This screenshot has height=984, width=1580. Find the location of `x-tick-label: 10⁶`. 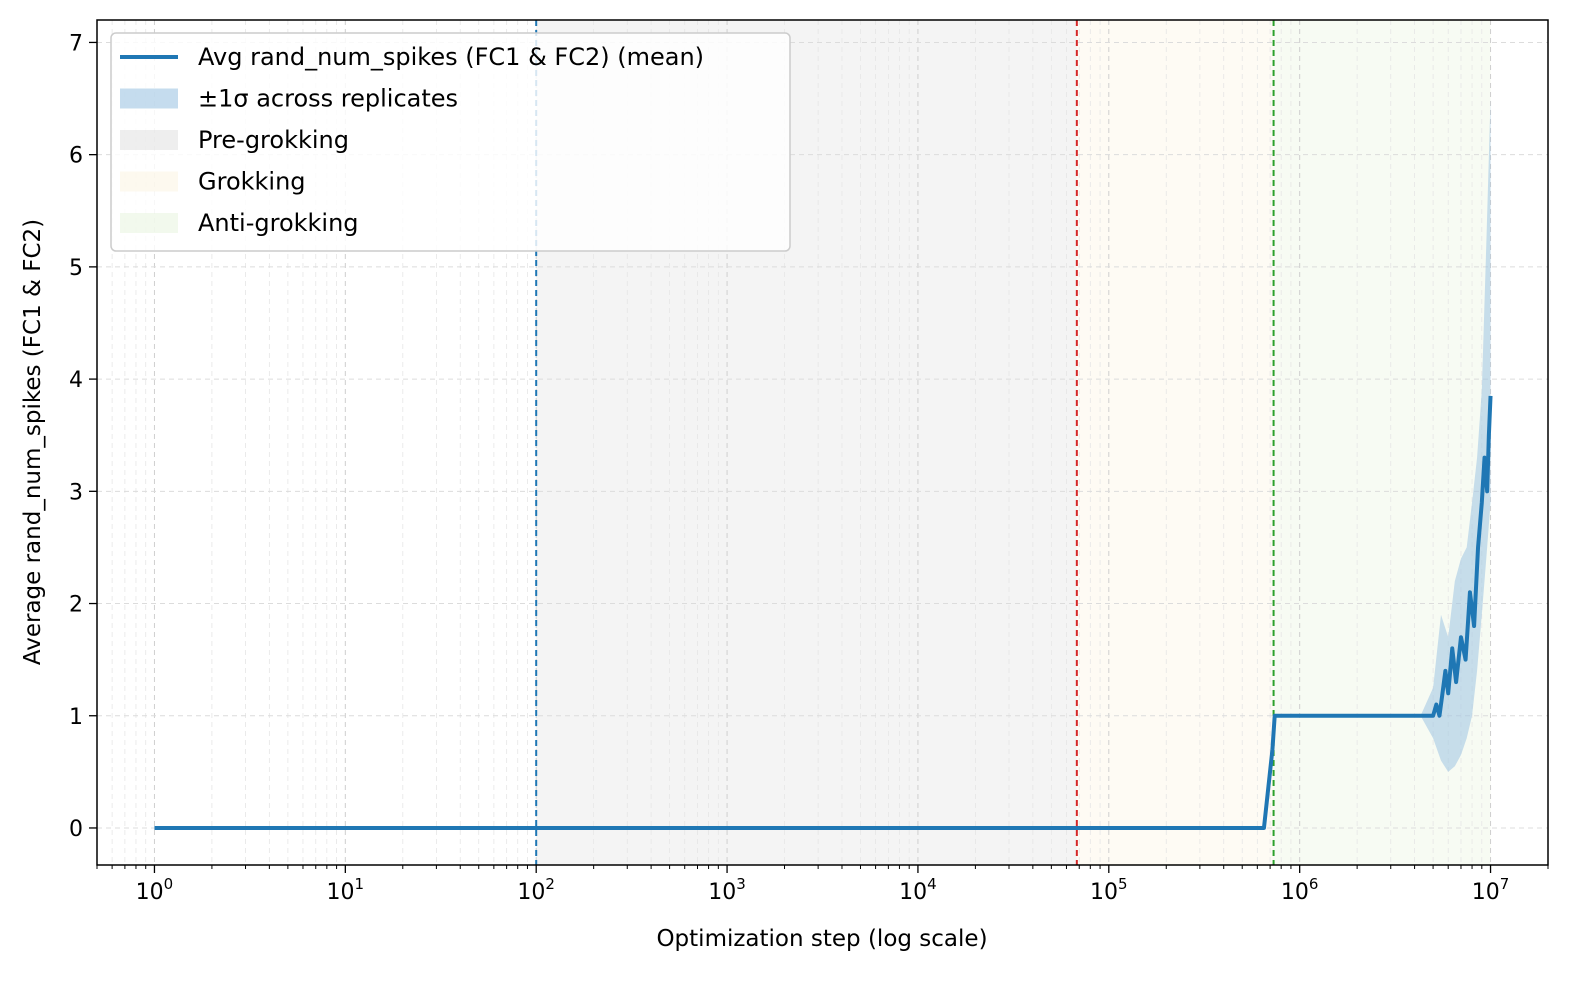

x-tick-label: 10⁶ is located at coordinates (1300, 890).